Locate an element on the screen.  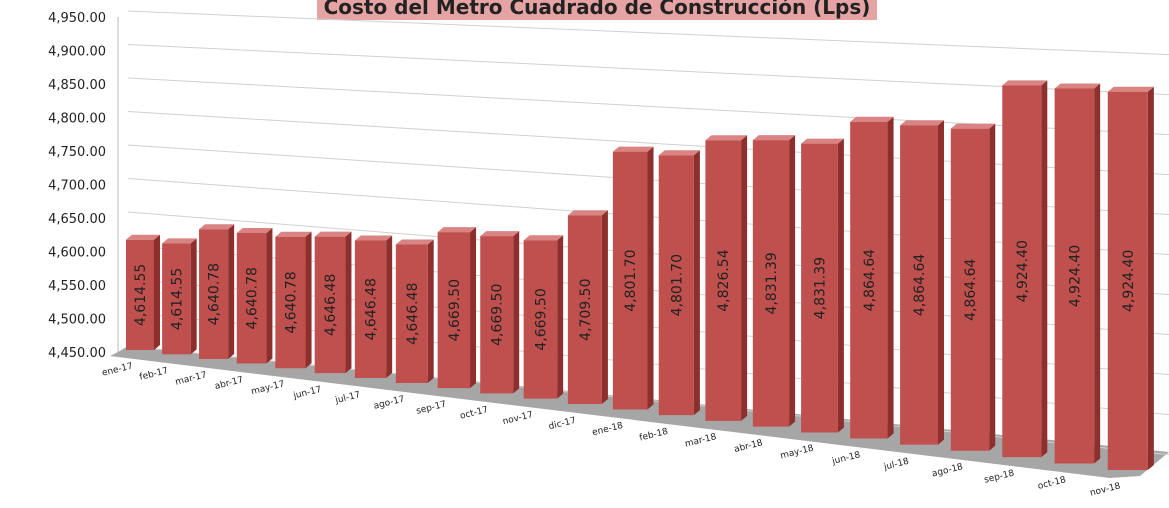
x-tick-label: mar-17 is located at coordinates (191, 378).